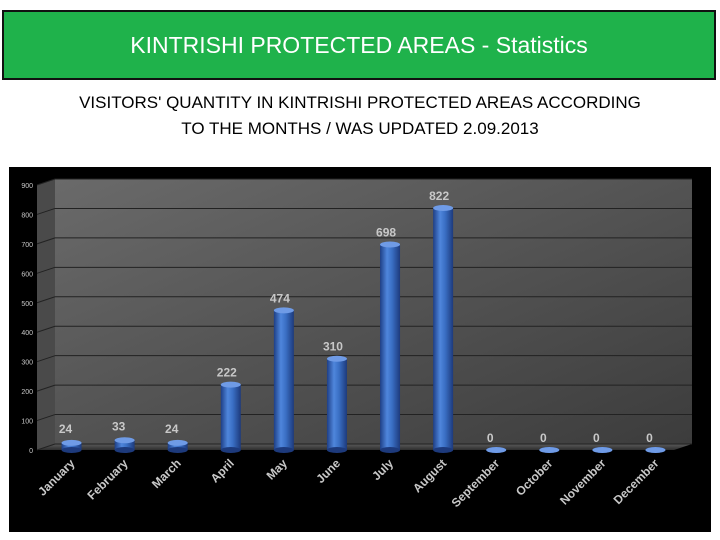 The image size is (720, 540). I want to click on data-label: 474, so click(280, 298).